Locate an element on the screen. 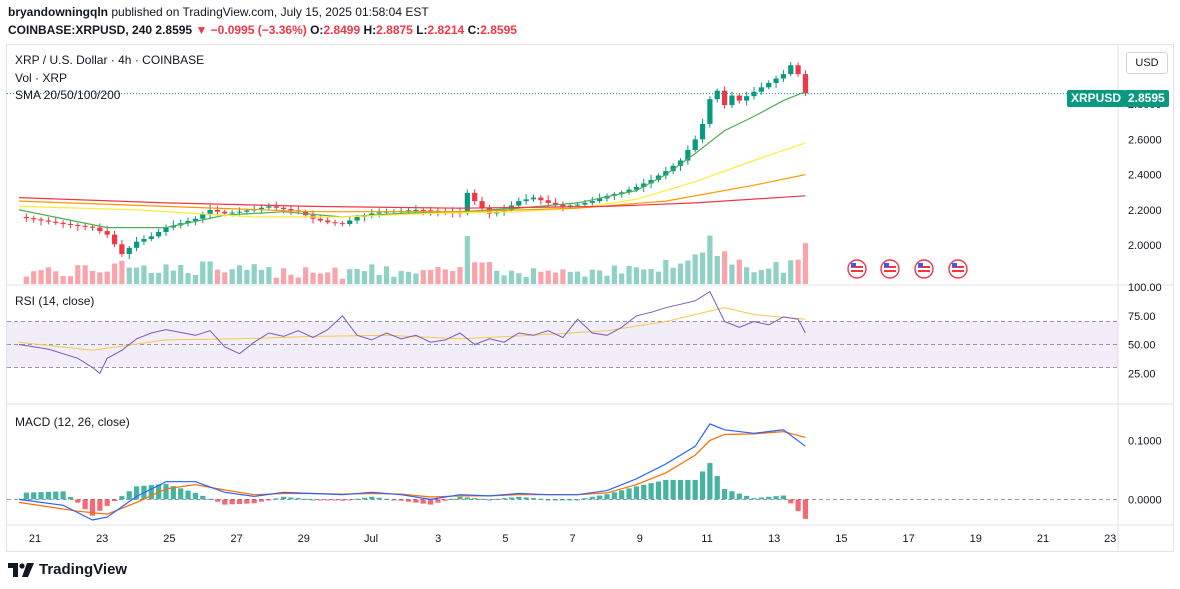  volume-bar is located at coordinates (181, 274).